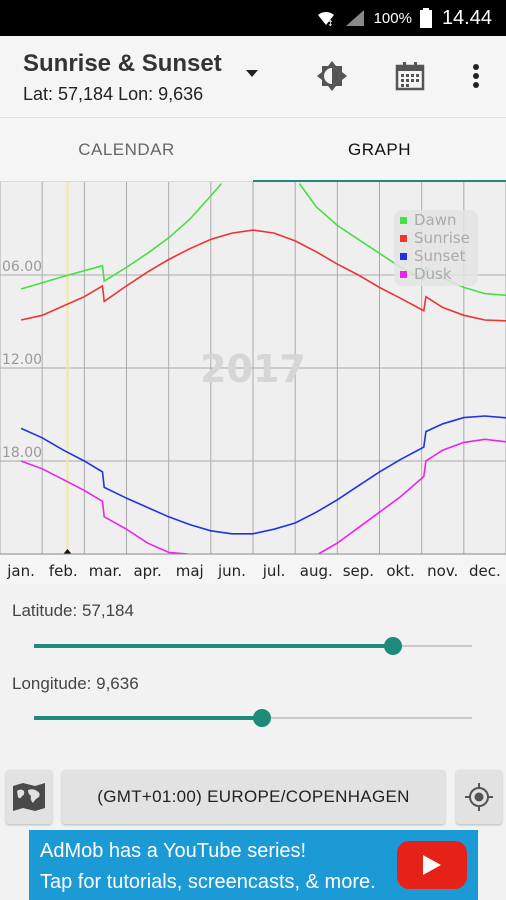 The image size is (506, 900). Describe the element at coordinates (63, 571) in the screenshot. I see `x-tick-label: feb.` at that location.